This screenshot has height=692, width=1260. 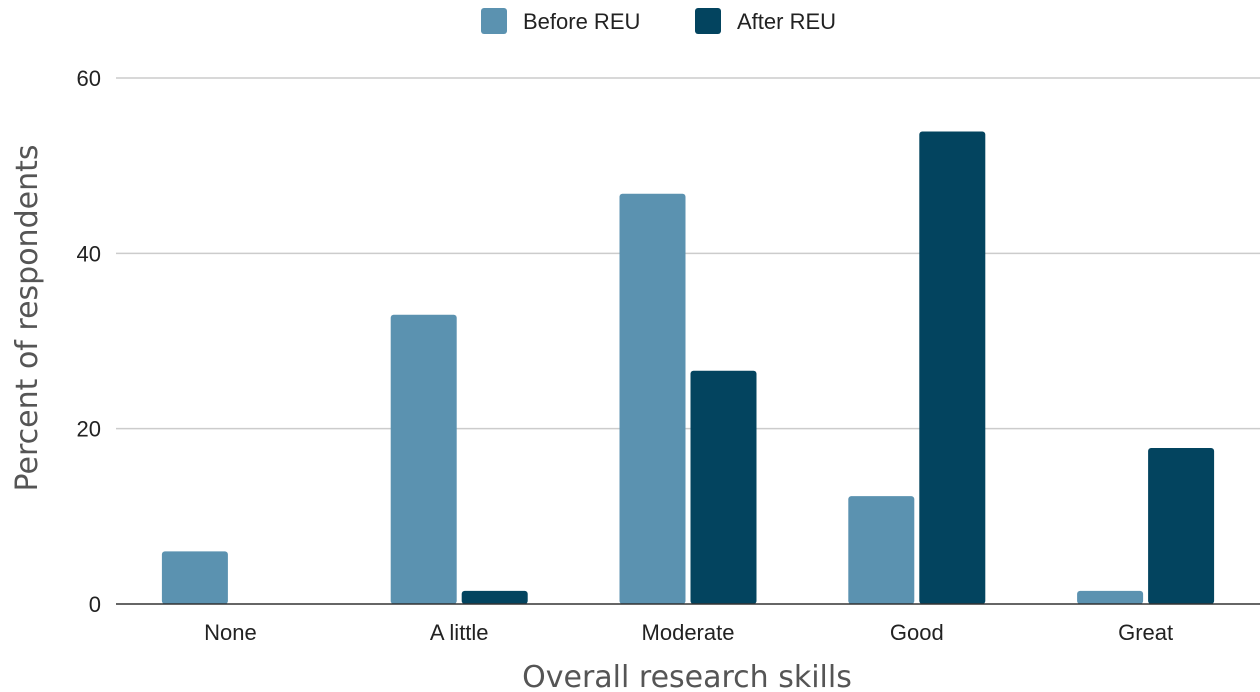 I want to click on y-tick-label: 60, so click(x=89, y=78).